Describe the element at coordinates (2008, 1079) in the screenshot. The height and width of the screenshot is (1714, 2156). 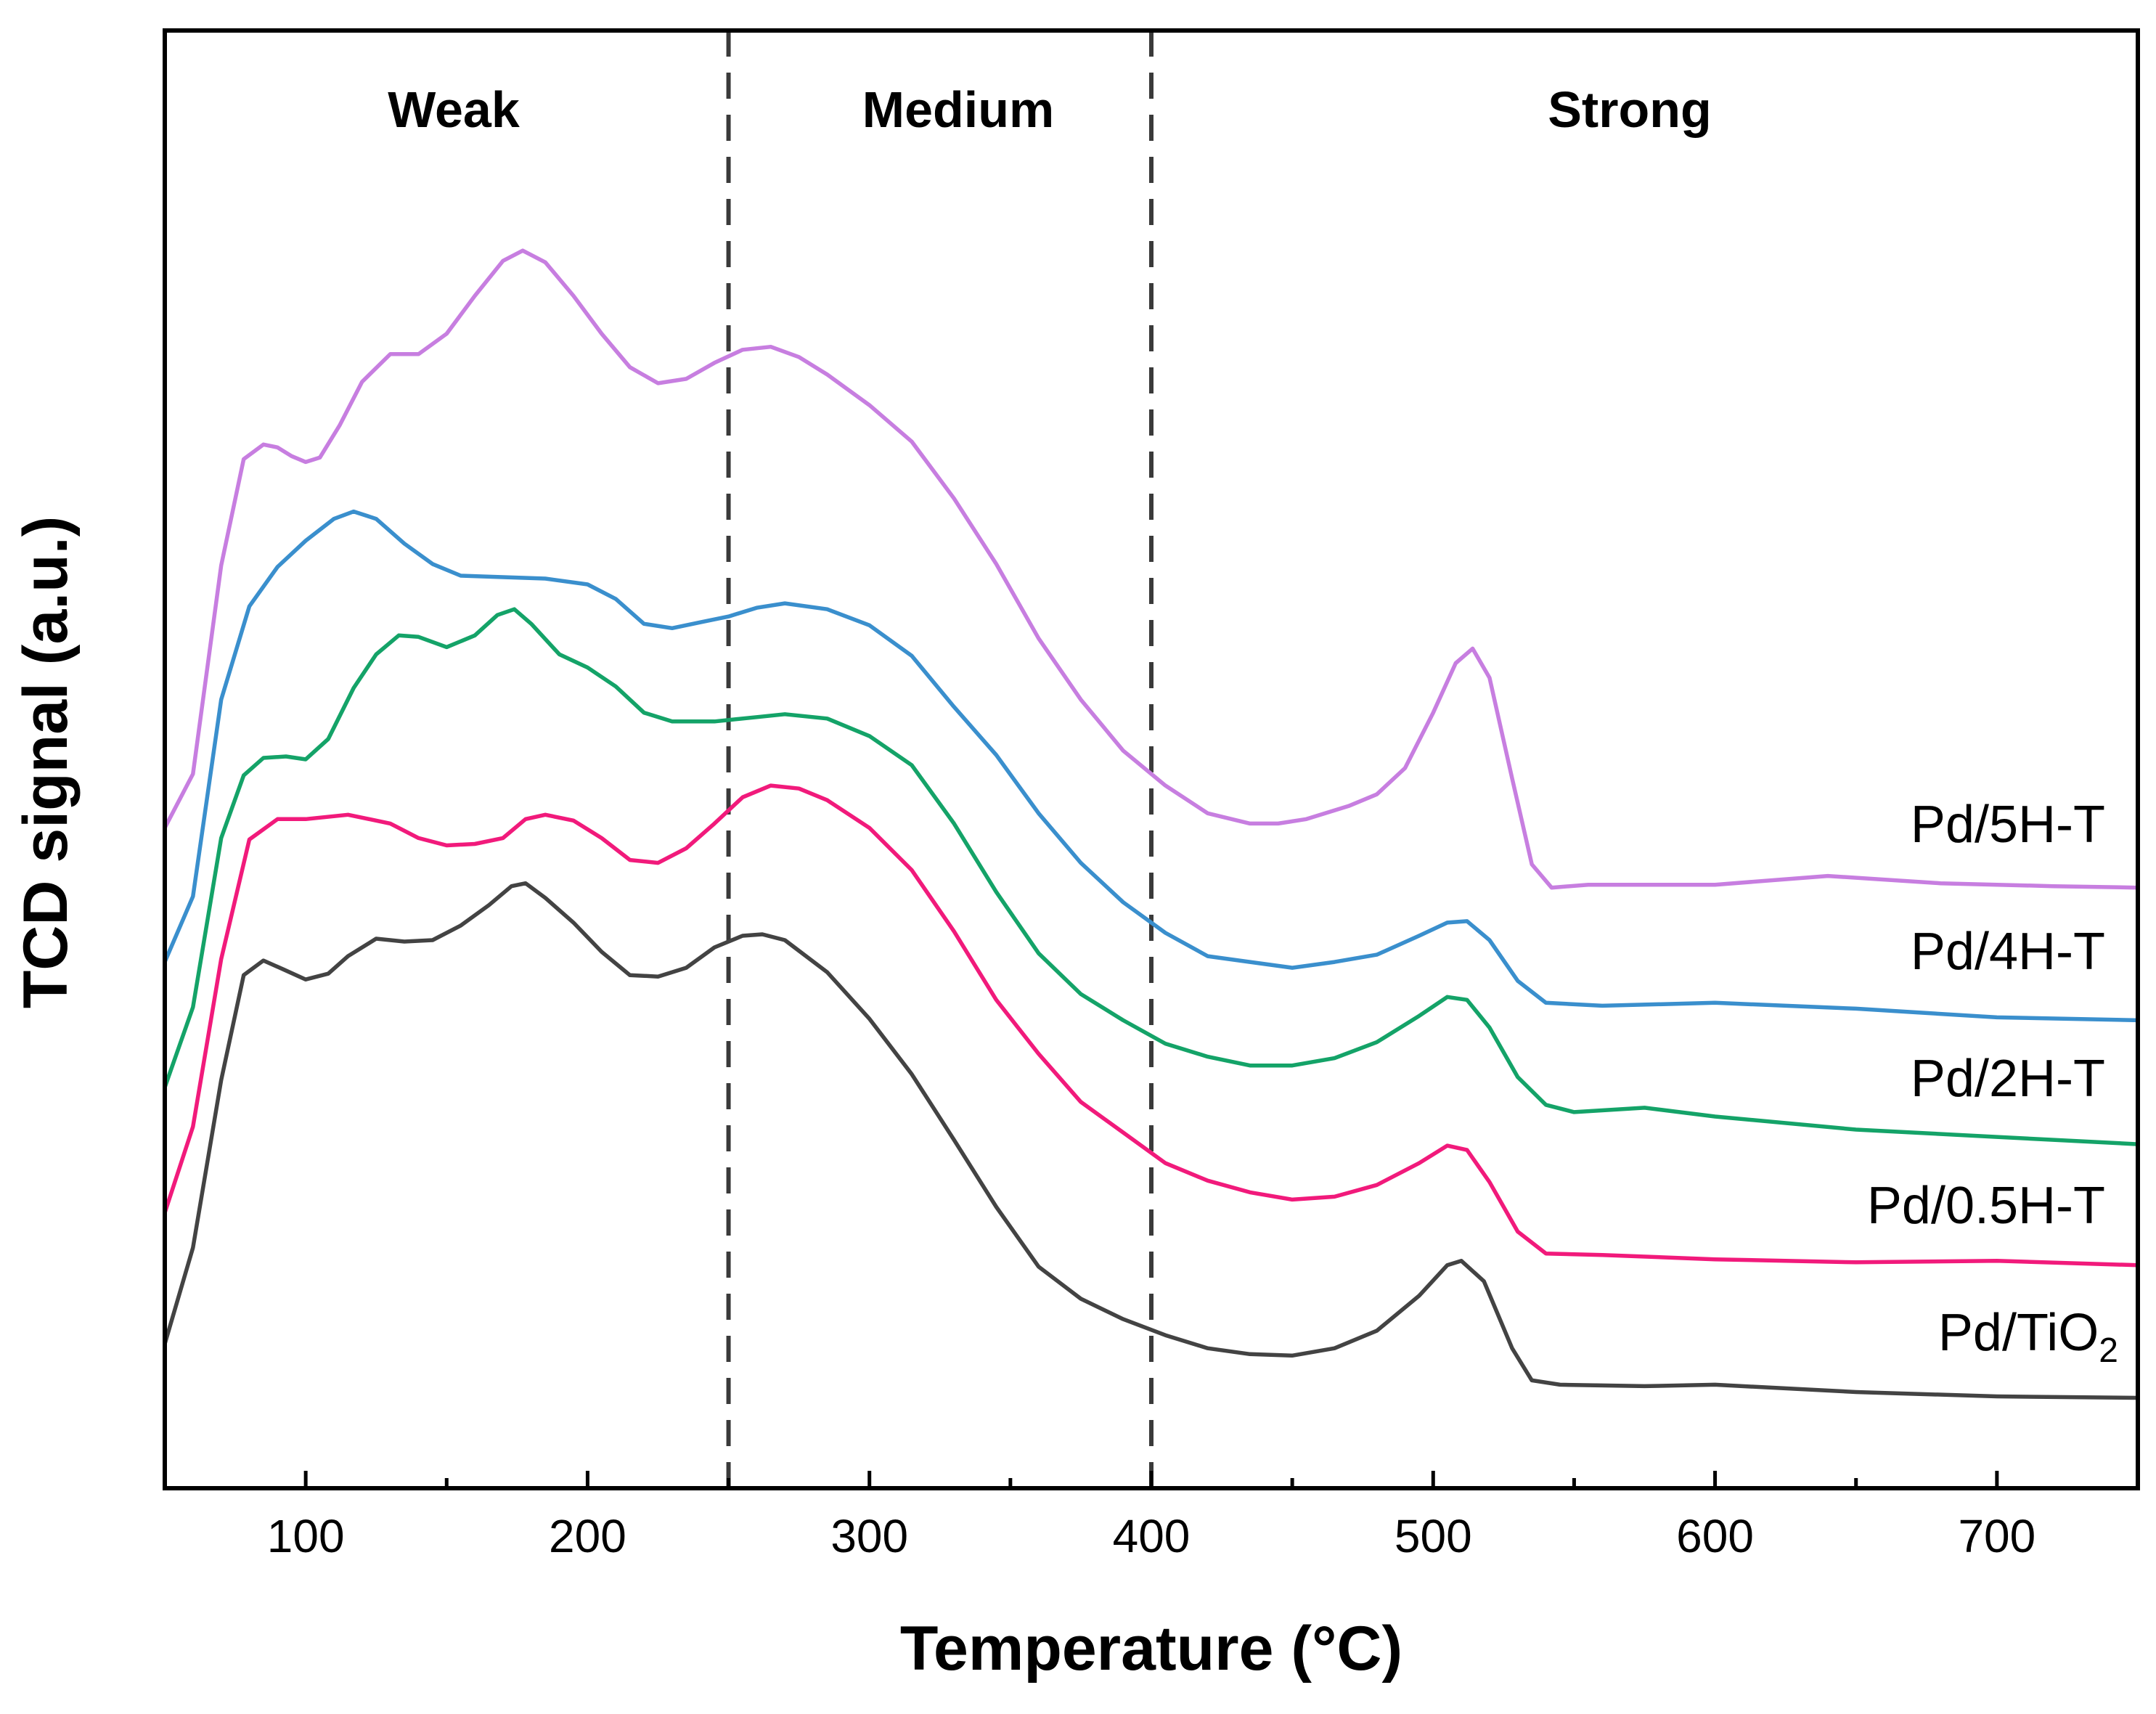
I see `series-label-pd-2h-t: Pd/2H-T` at that location.